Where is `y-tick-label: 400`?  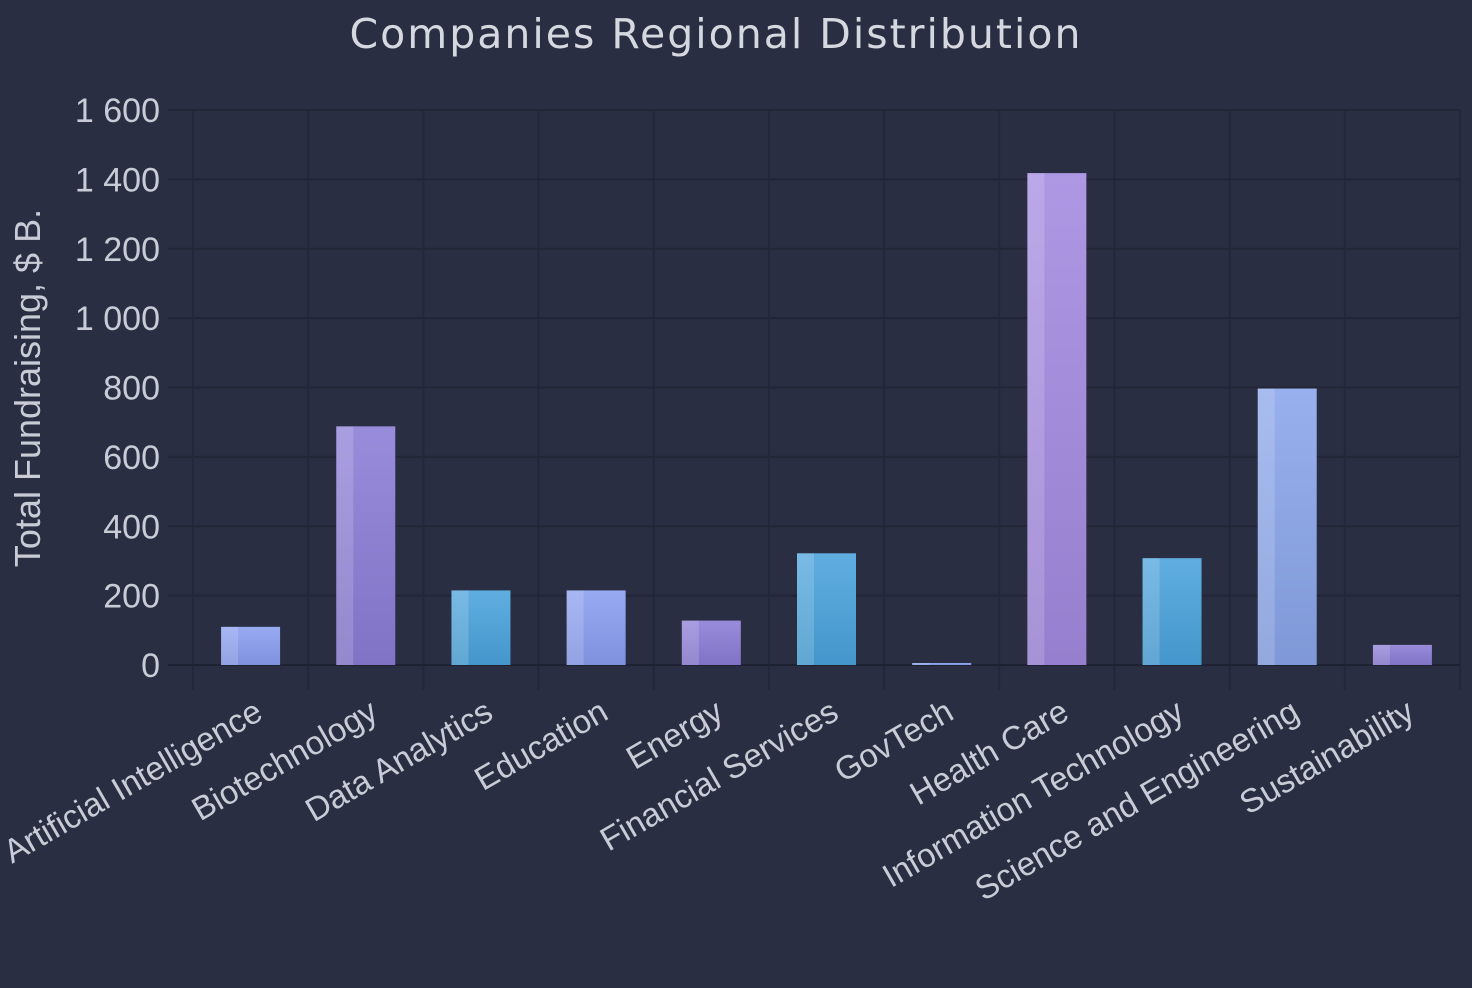 y-tick-label: 400 is located at coordinates (131, 527).